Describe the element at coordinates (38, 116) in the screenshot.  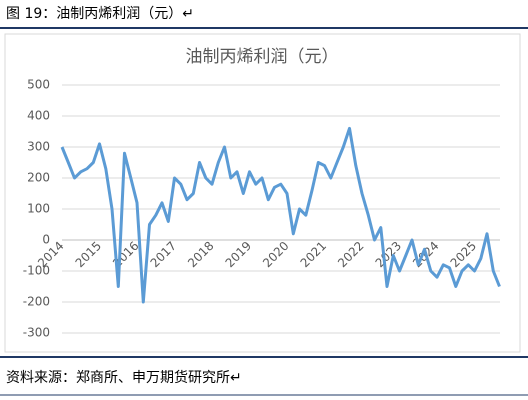
I see `y-tick-label: 400` at that location.